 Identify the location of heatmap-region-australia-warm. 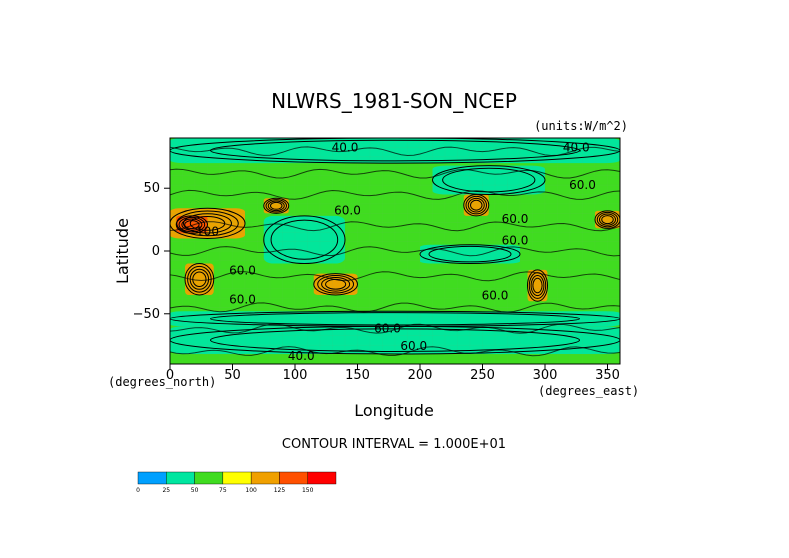
(335, 284).